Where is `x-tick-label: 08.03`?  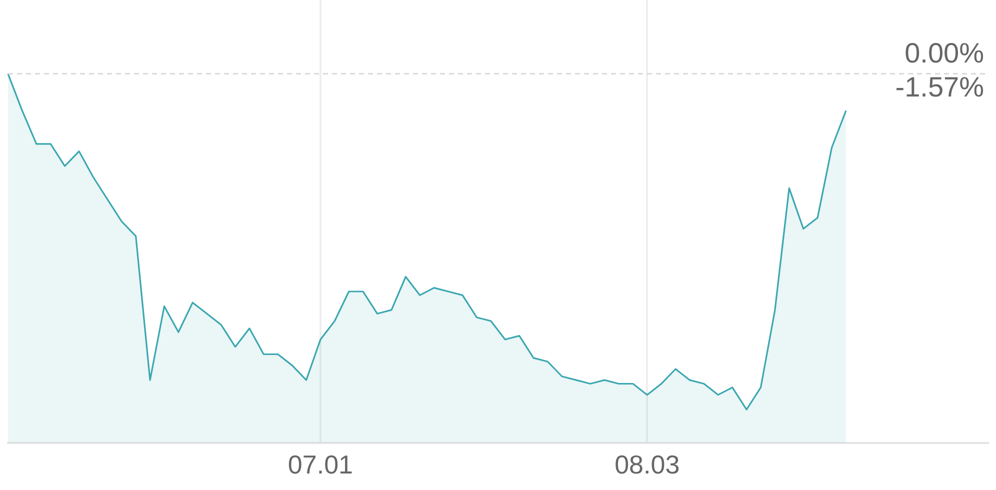
x-tick-label: 08.03 is located at coordinates (647, 465).